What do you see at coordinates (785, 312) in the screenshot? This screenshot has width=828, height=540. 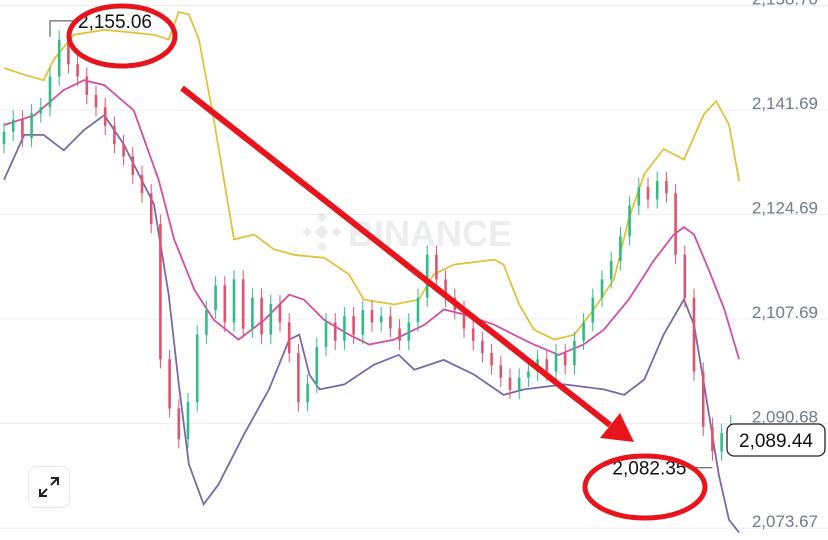 I see `y-tick-label: 2,107.69` at bounding box center [785, 312].